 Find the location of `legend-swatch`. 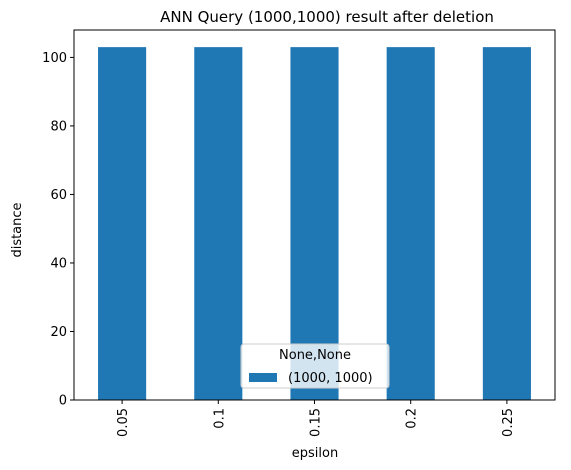

legend-swatch is located at coordinates (263, 377).